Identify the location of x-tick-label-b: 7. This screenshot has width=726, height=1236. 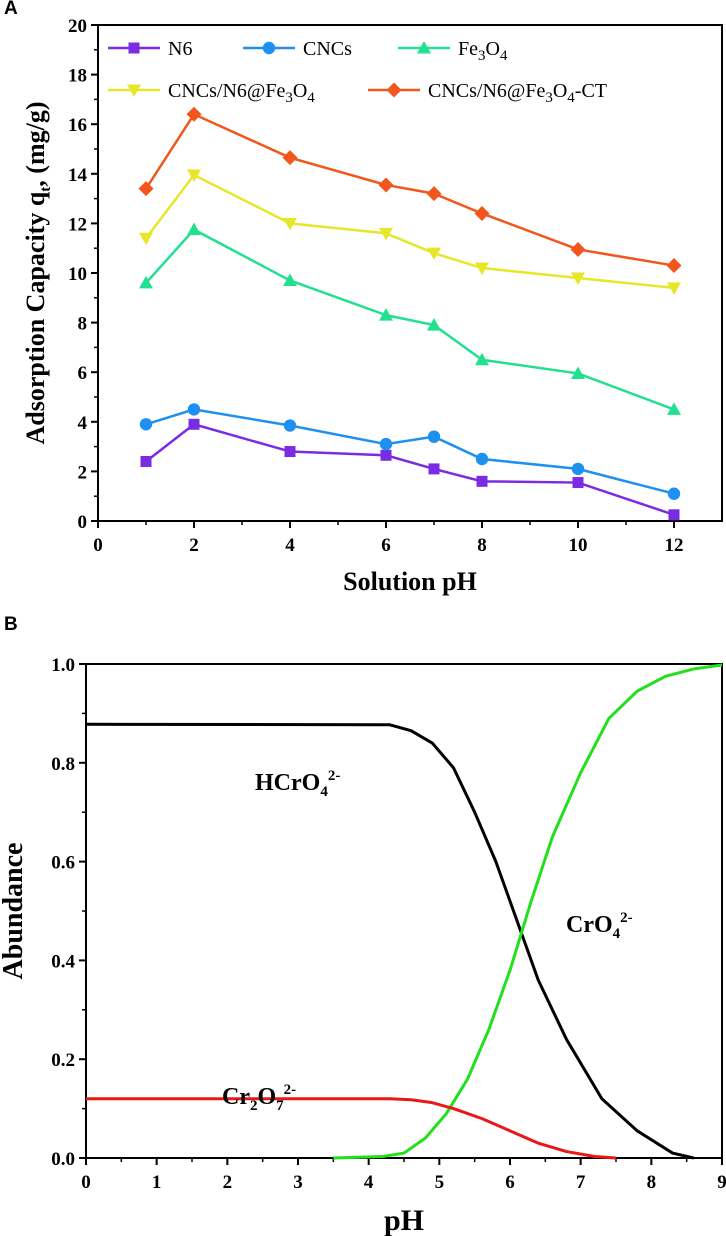
(581, 1182).